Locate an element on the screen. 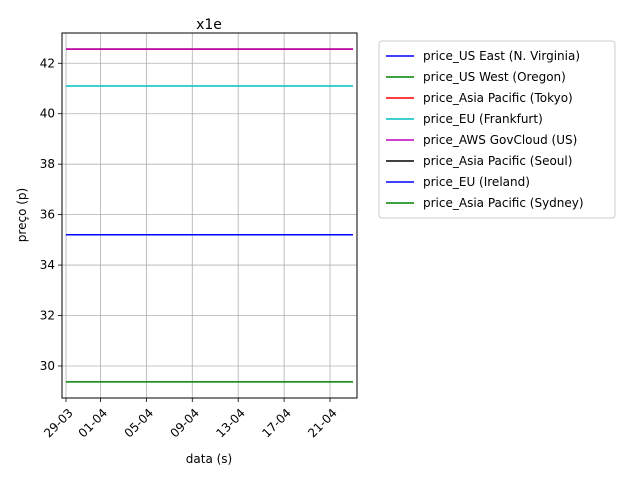 This screenshot has height=480, width=640. legend-entry-label: price_EU (Frankfurt) is located at coordinates (483, 119).